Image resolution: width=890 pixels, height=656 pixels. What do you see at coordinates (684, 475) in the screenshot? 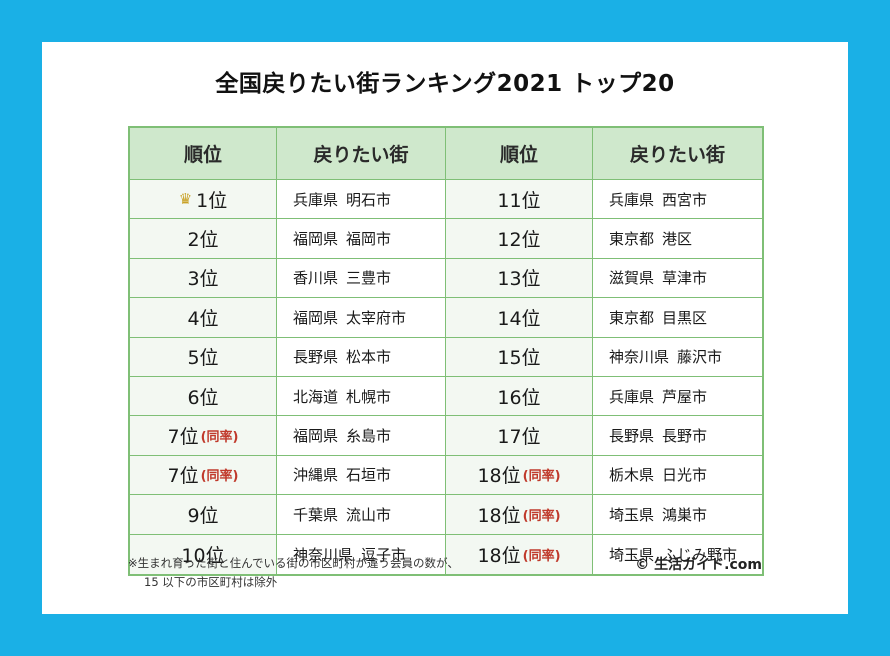
I see `city-name: 日光市` at bounding box center [684, 475].